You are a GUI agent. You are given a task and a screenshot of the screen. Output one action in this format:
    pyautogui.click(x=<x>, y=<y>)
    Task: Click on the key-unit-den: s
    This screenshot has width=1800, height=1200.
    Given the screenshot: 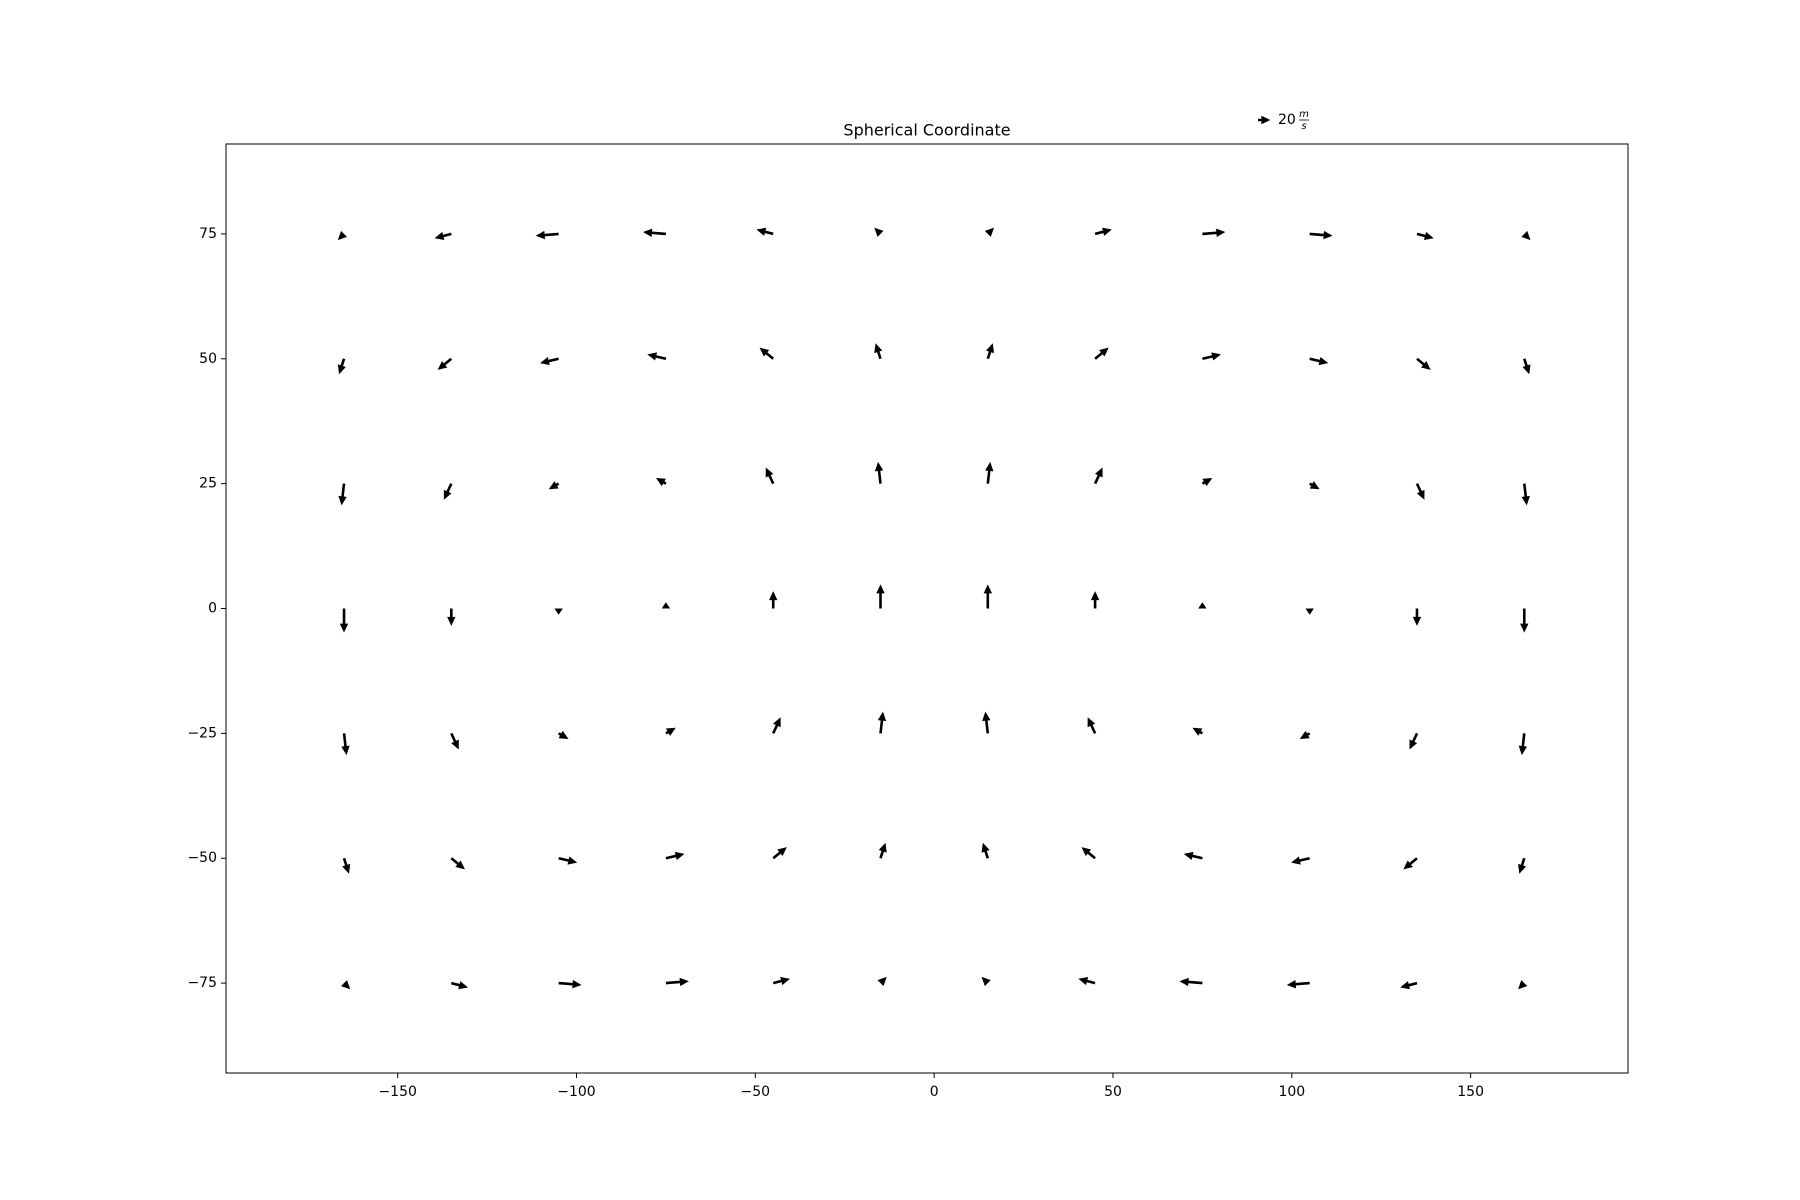 What is the action you would take?
    pyautogui.click(x=1303, y=126)
    